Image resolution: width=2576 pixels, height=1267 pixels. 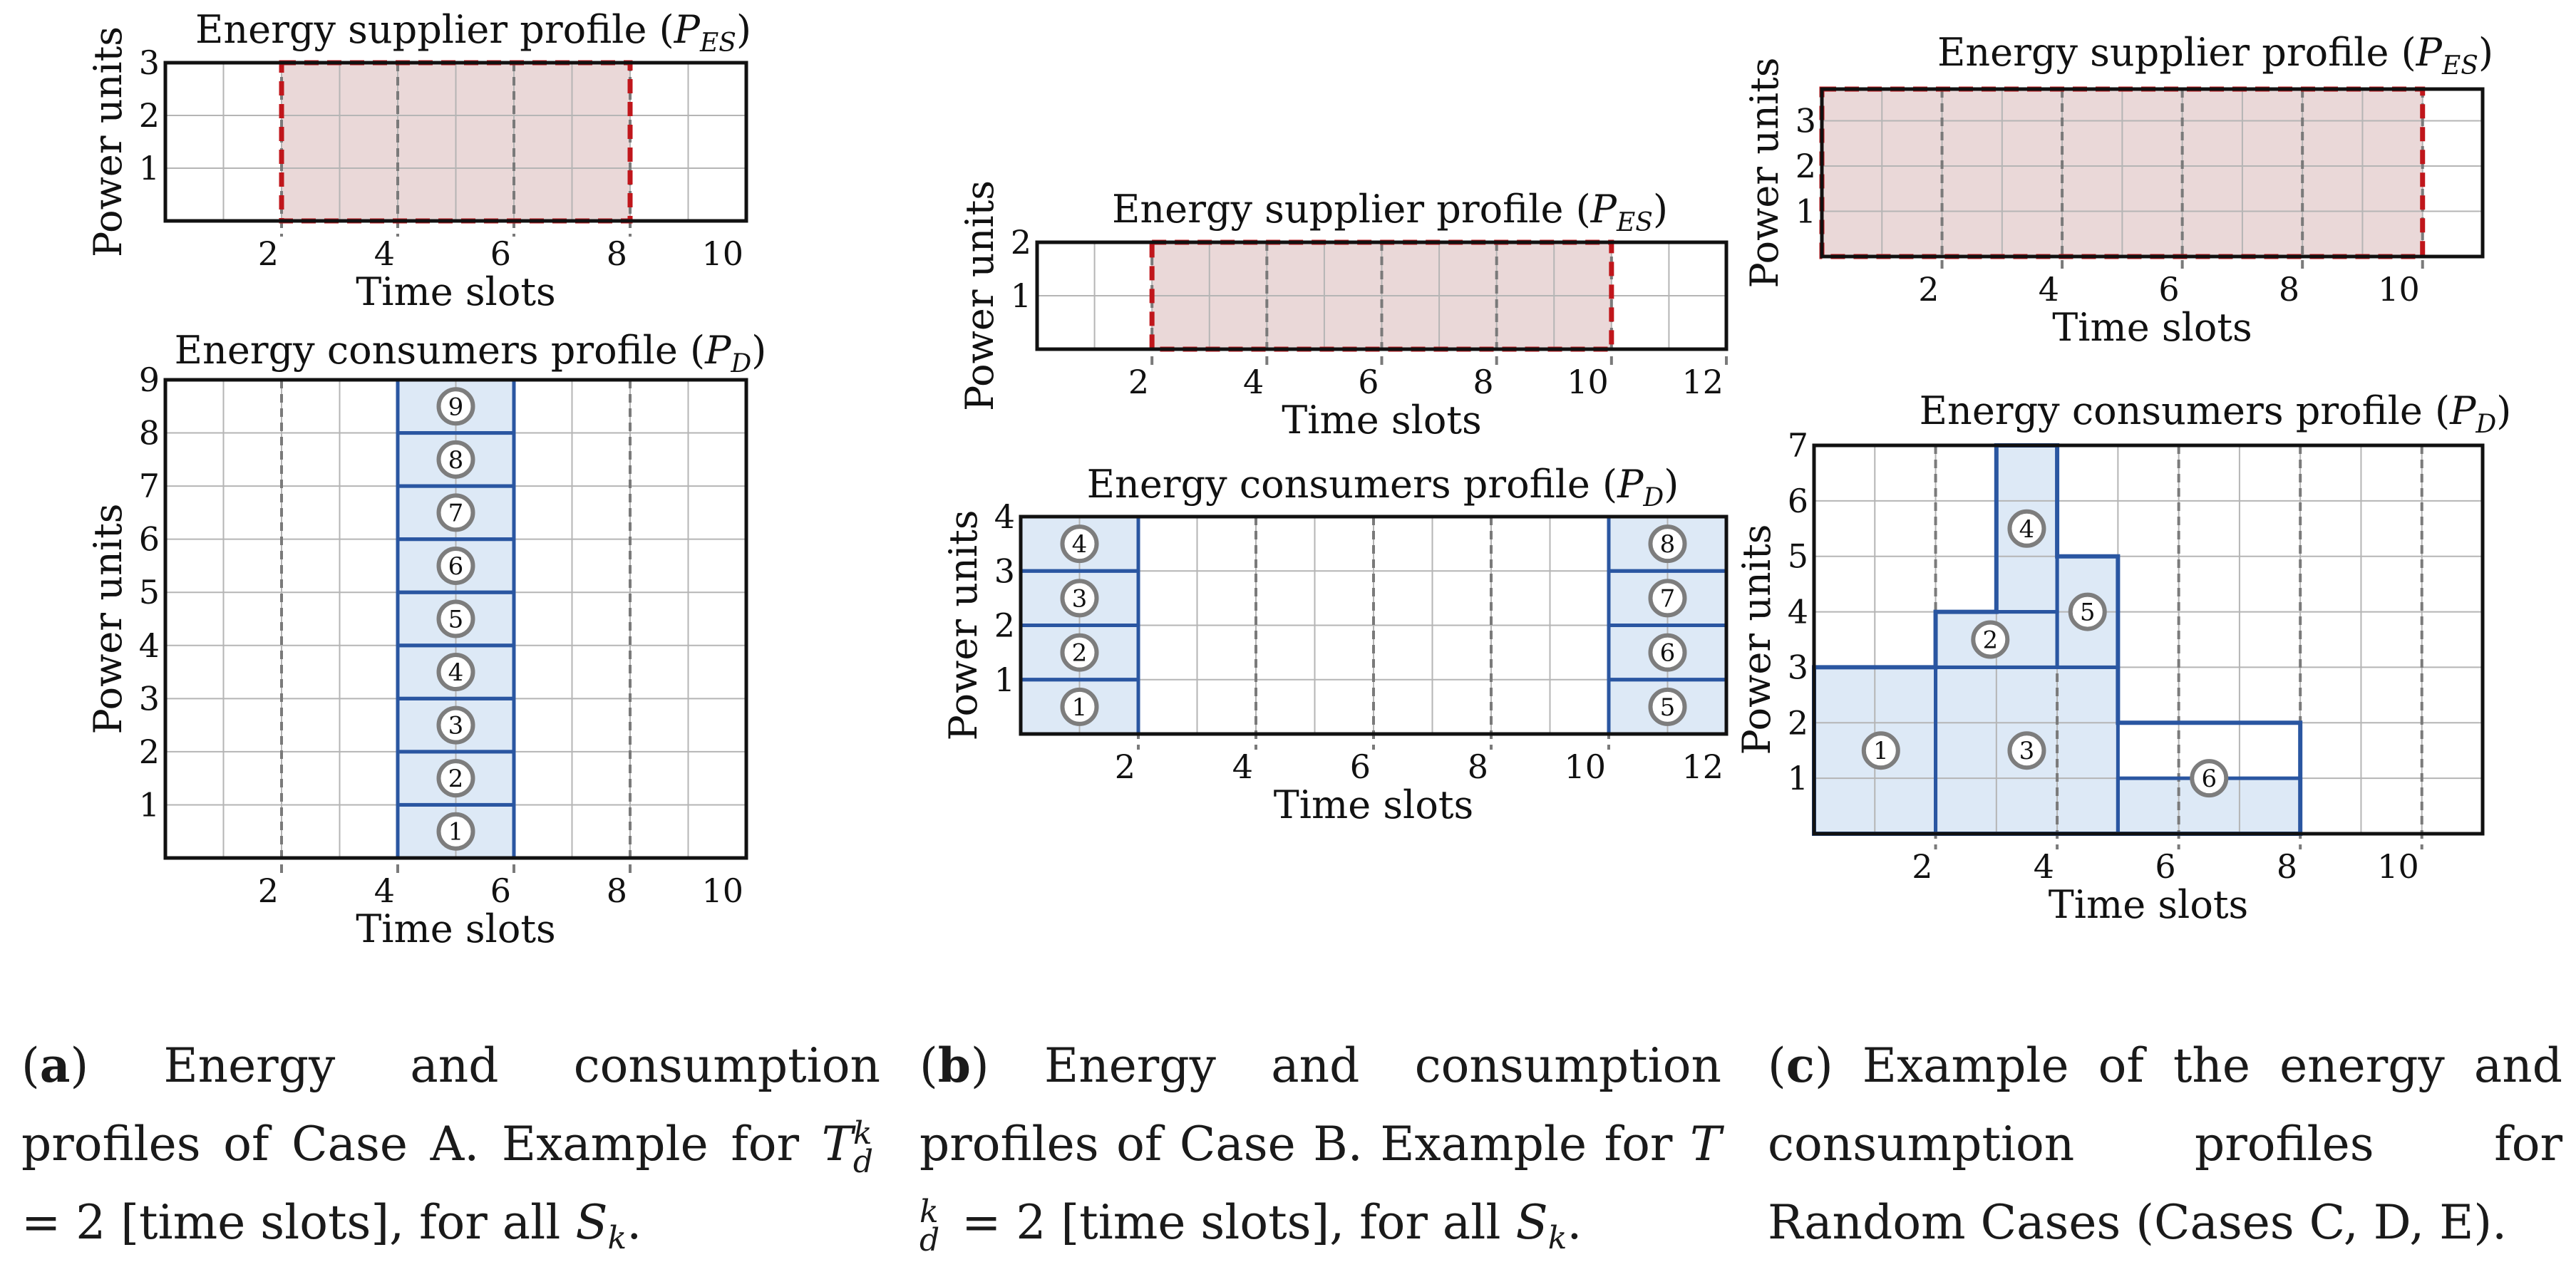 I want to click on b-consumers-xtick-label: 4, so click(x=1242, y=767).